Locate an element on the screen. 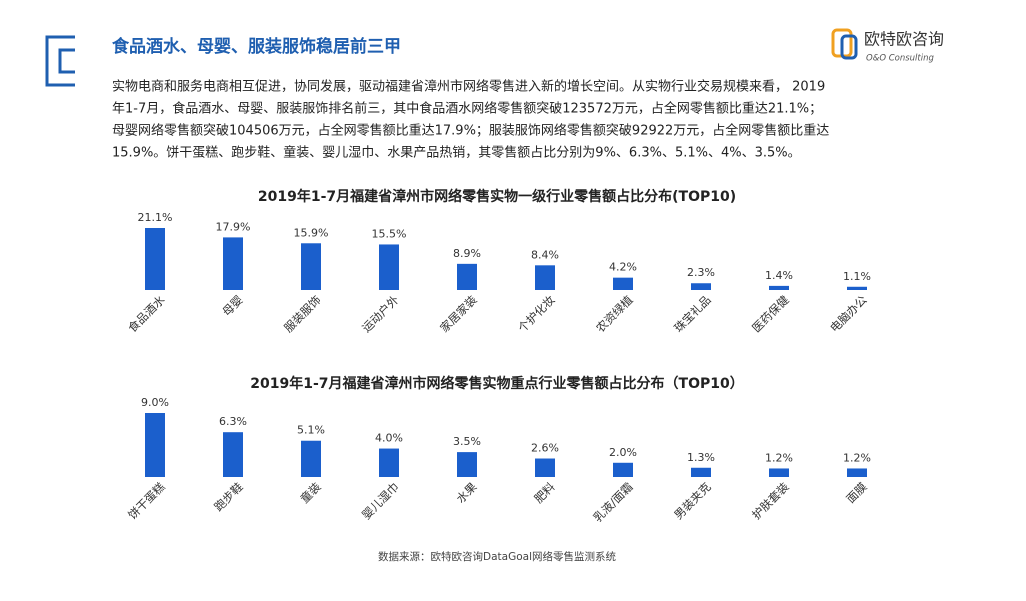 This screenshot has width=1026, height=601. data-label: 4.0% is located at coordinates (389, 438).